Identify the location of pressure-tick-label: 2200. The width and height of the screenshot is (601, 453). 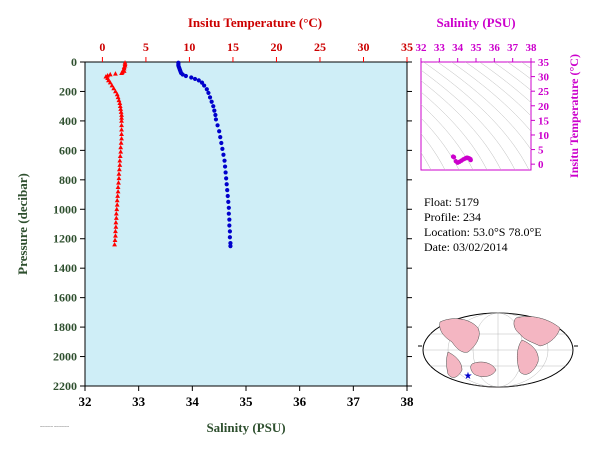
(65, 386).